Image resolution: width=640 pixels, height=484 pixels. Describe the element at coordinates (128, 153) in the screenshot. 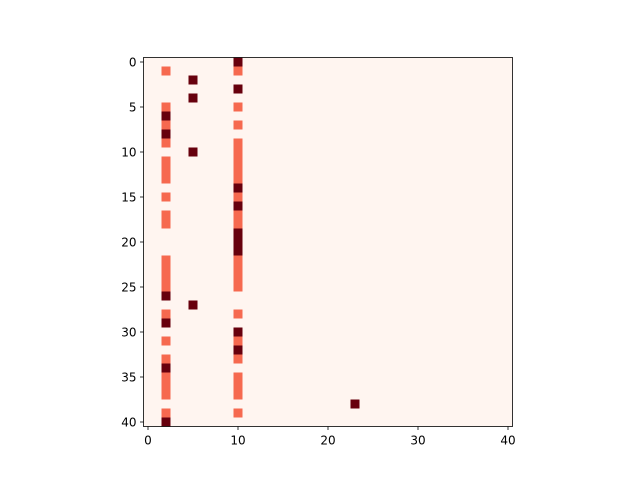

I see `y-tick-label: 10` at that location.